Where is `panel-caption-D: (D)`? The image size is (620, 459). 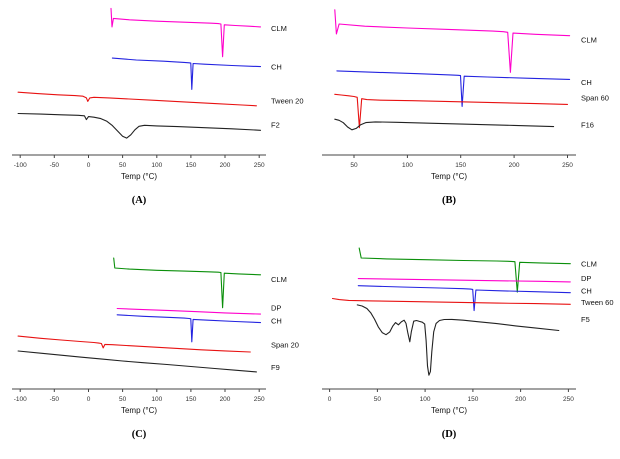 panel-caption-D: (D) is located at coordinates (449, 434).